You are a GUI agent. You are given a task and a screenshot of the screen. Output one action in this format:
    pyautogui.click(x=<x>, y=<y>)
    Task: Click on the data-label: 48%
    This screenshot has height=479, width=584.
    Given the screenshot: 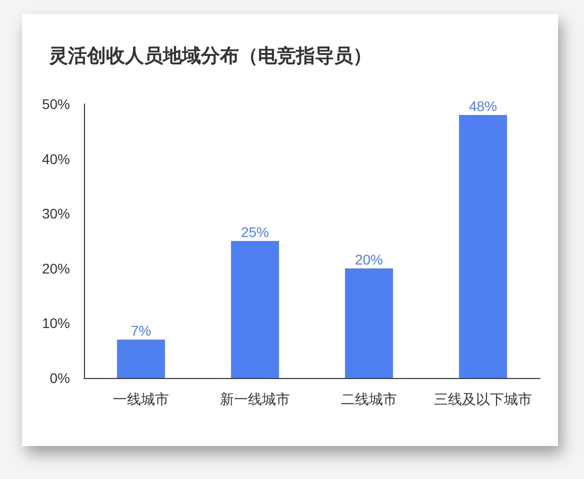 What is the action you would take?
    pyautogui.click(x=483, y=106)
    